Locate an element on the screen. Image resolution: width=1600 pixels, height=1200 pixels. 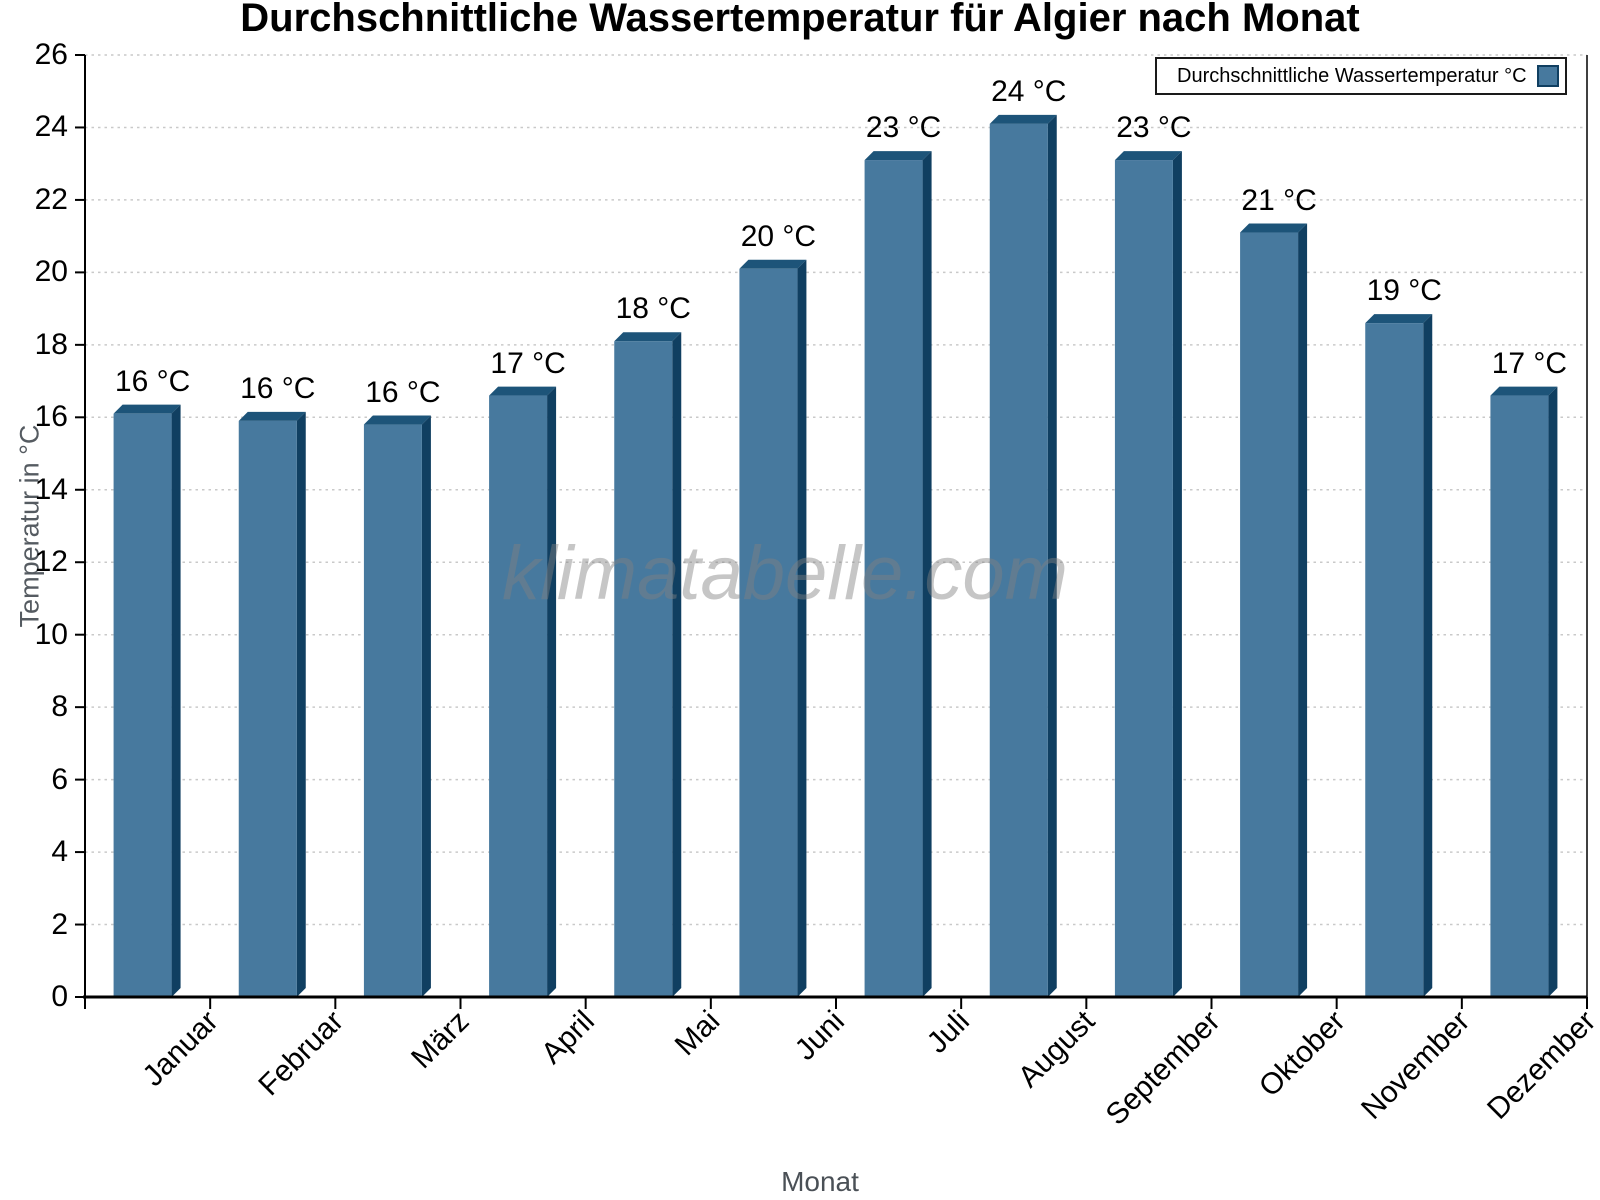
bar-value-label: 20 °C is located at coordinates (778, 236).